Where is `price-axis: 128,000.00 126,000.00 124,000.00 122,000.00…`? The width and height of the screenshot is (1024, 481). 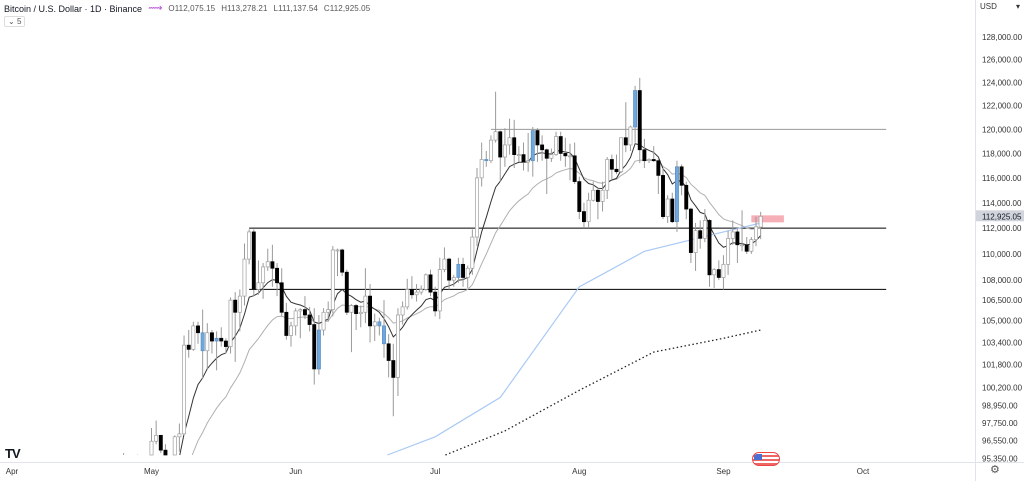 price-axis: 128,000.00 126,000.00 124,000.00 122,000.00… is located at coordinates (999, 240).